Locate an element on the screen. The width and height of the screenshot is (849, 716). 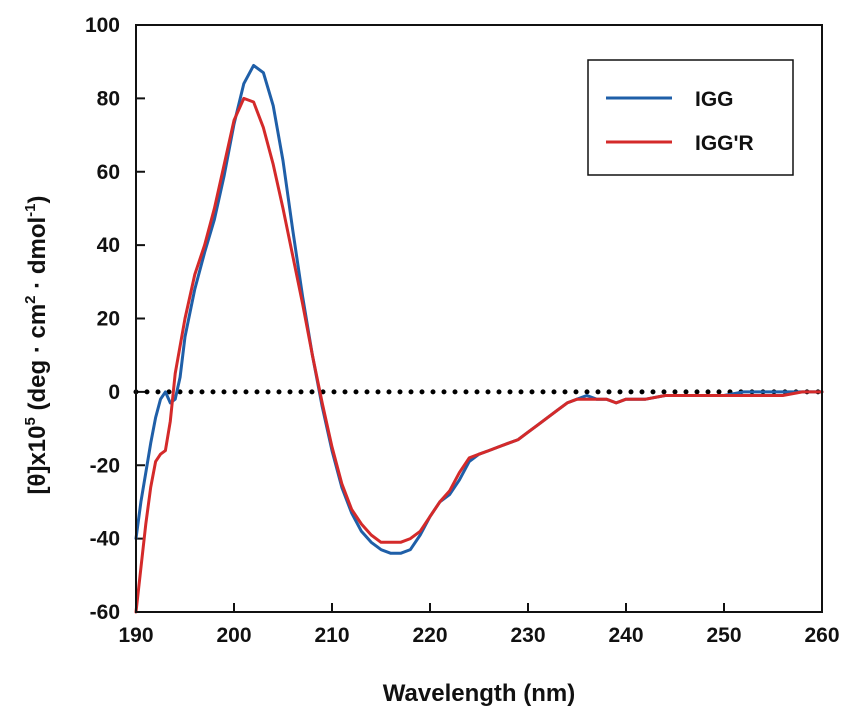
y-tick-label: 20 is located at coordinates (108, 319).